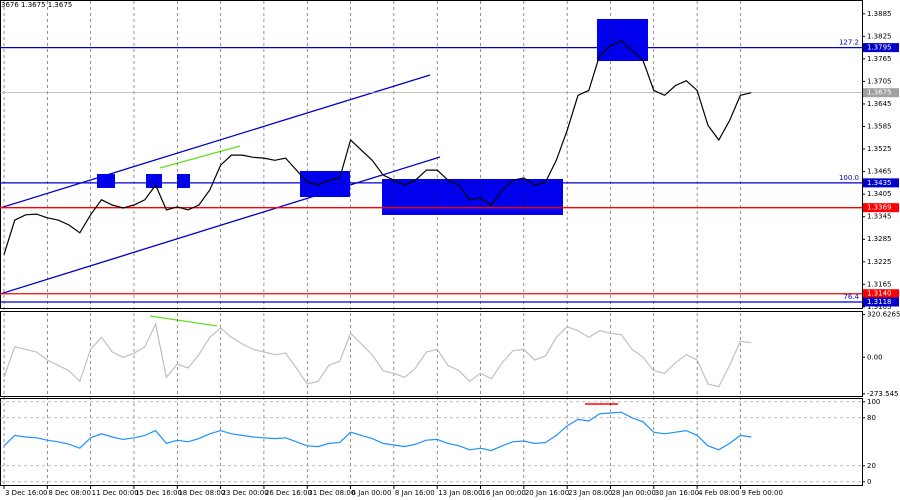 The height and width of the screenshot is (500, 900). I want to click on level-label: 1.3118, so click(879, 302).